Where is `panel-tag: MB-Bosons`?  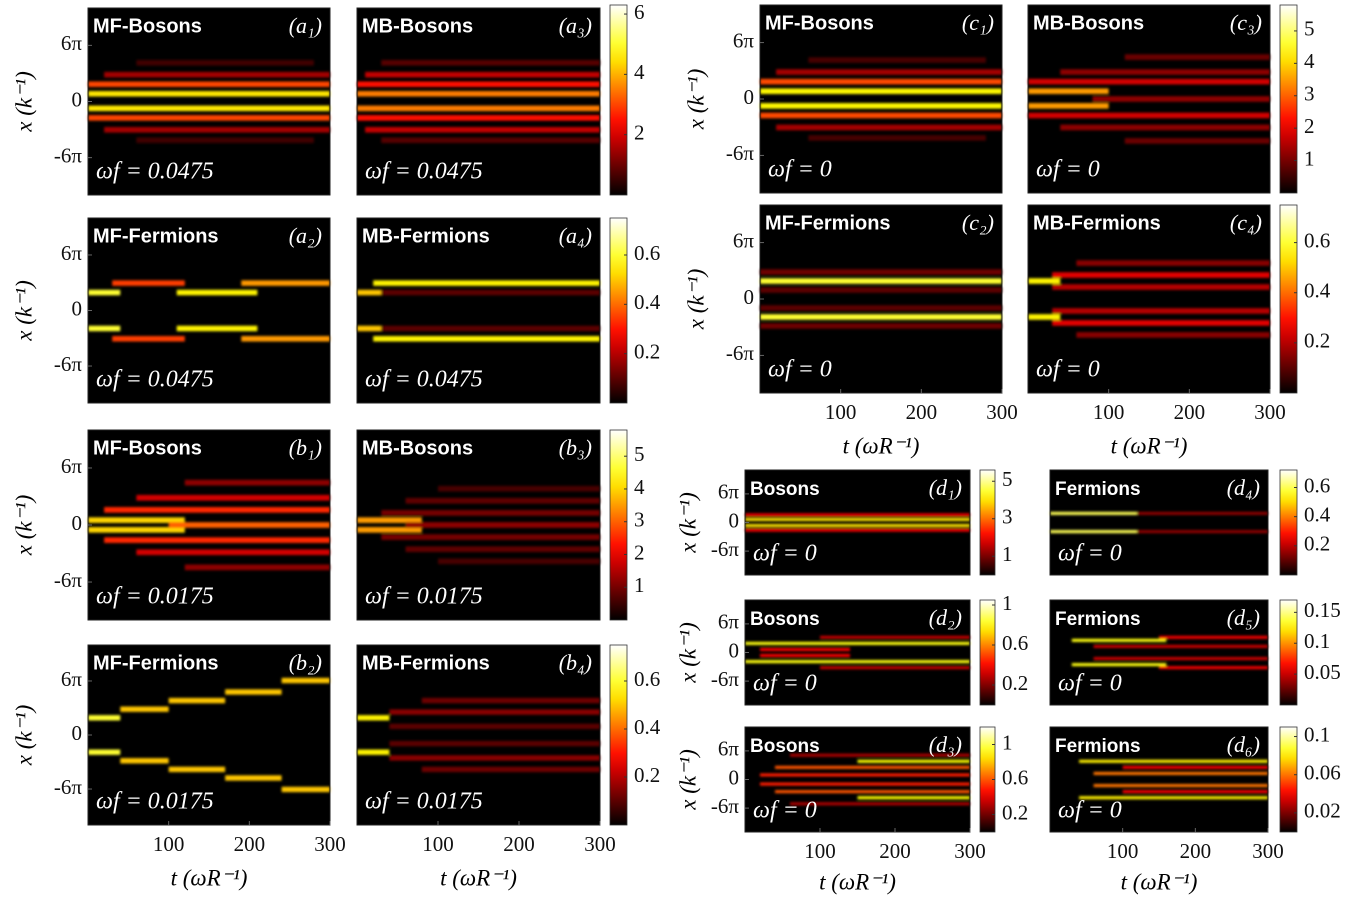 panel-tag: MB-Bosons is located at coordinates (417, 448).